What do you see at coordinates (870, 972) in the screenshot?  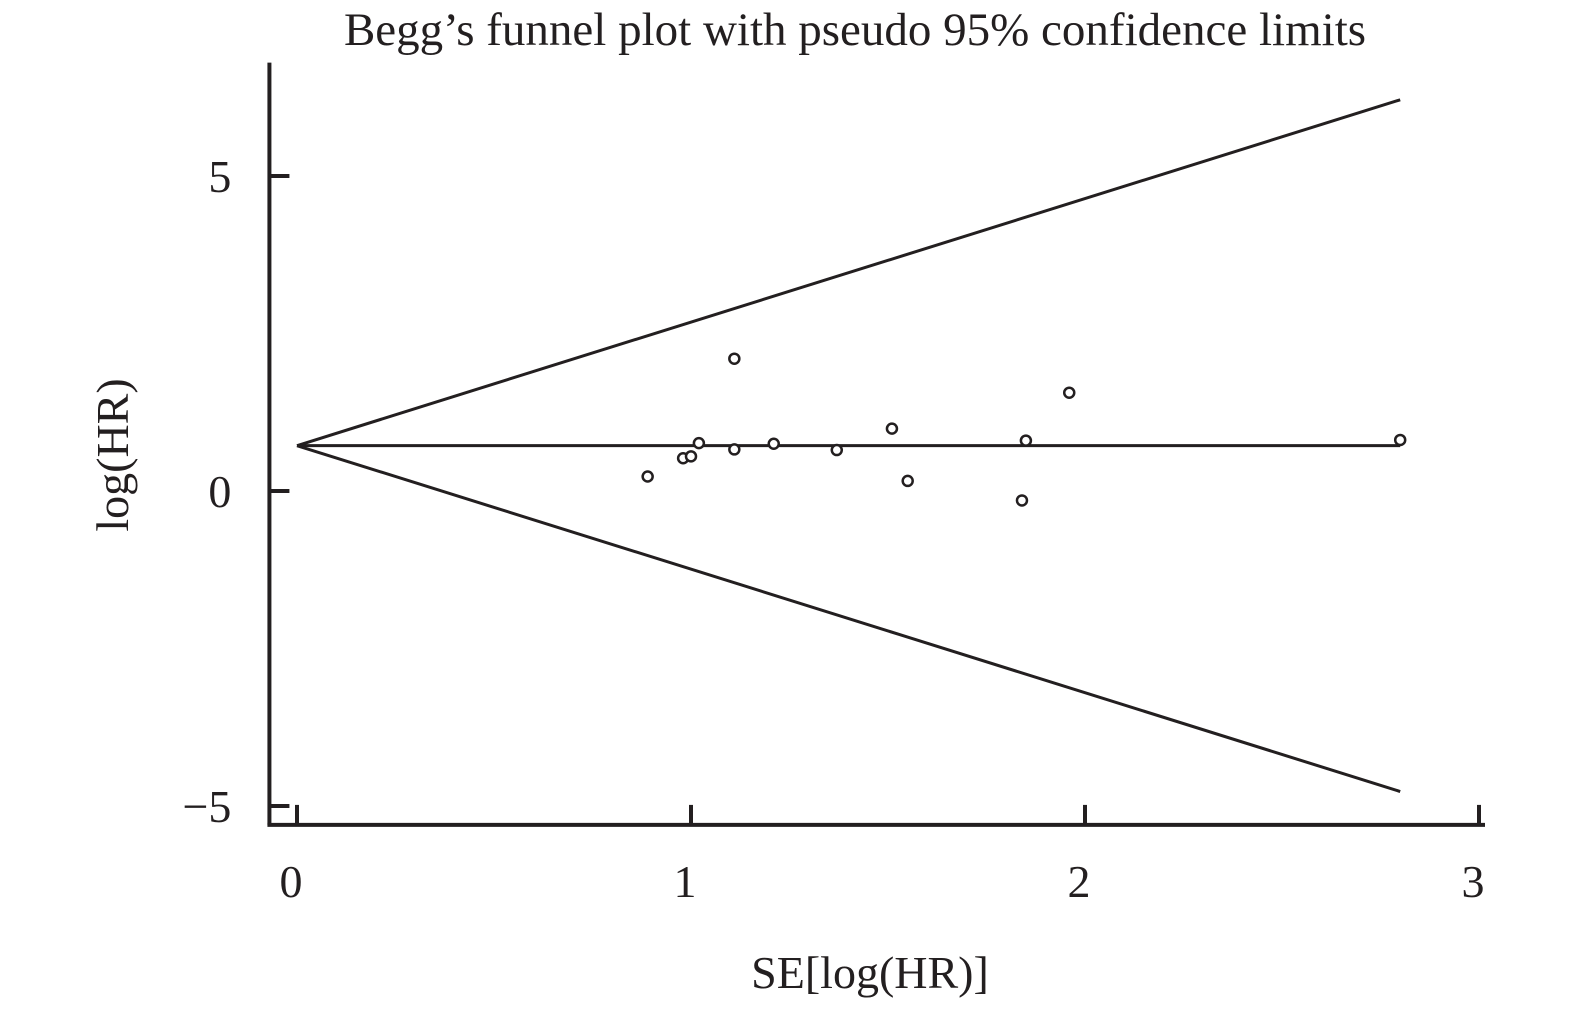 I see `x-axis-title: SE[log(HR)]` at bounding box center [870, 972].